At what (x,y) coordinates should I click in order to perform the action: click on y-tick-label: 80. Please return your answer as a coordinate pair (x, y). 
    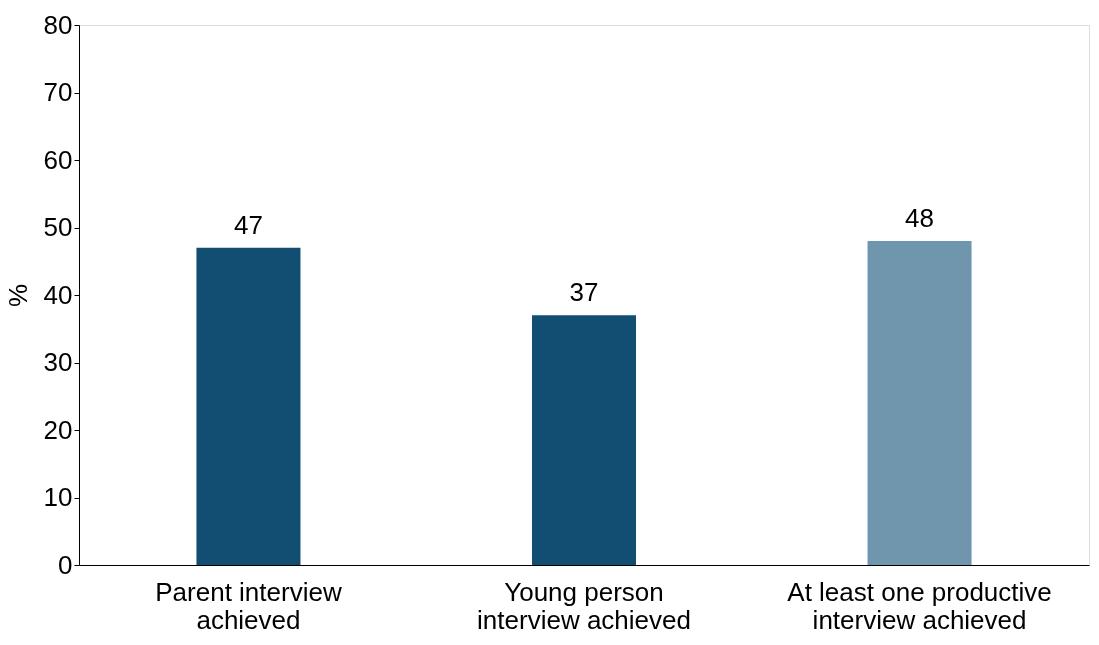
    Looking at the image, I should click on (58, 24).